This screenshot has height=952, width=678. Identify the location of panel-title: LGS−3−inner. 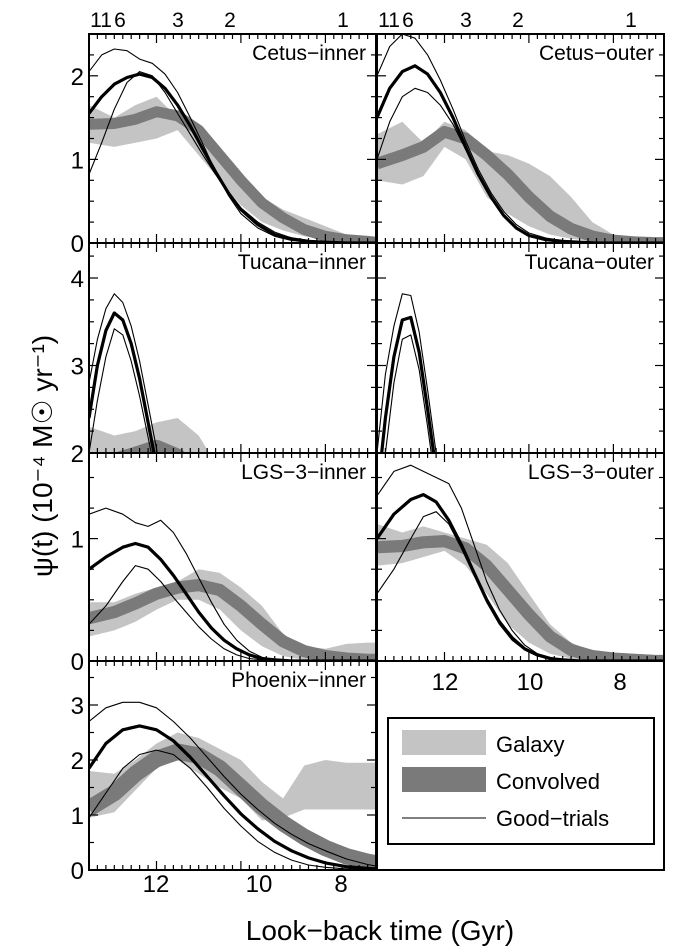
(303, 472).